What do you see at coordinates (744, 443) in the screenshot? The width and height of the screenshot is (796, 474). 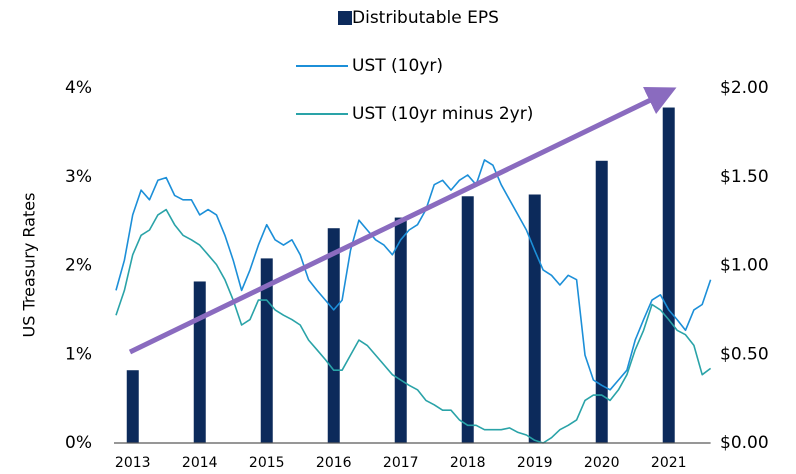 I see `y2-tick-label: $0.00` at bounding box center [744, 443].